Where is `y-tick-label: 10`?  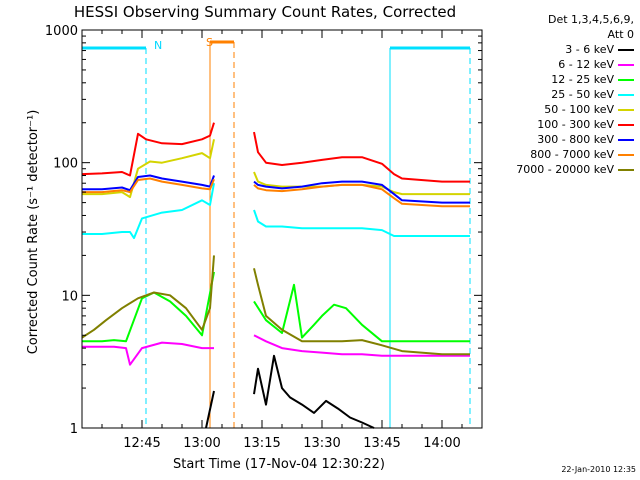
y-tick-label: 10 is located at coordinates (69, 296).